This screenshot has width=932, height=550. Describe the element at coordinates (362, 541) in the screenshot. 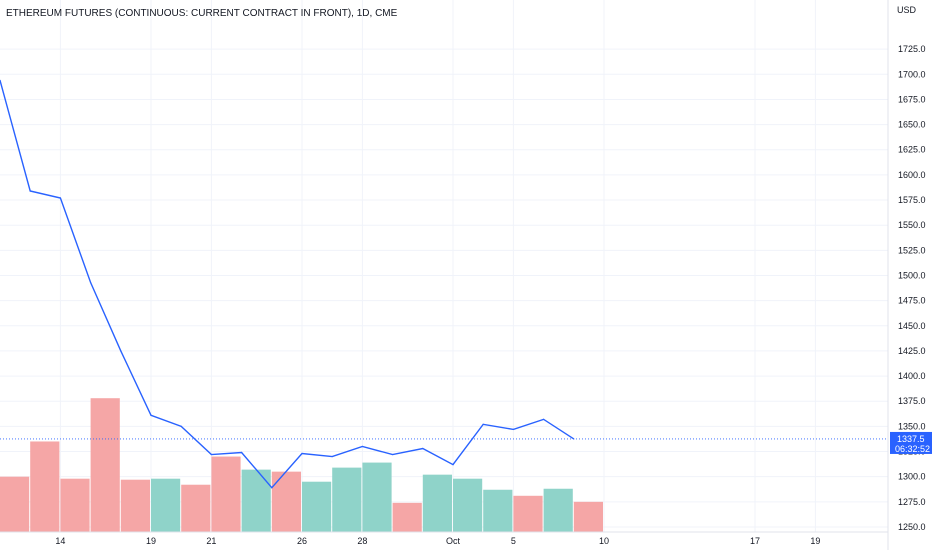

I see `time-tick-label: 28` at that location.